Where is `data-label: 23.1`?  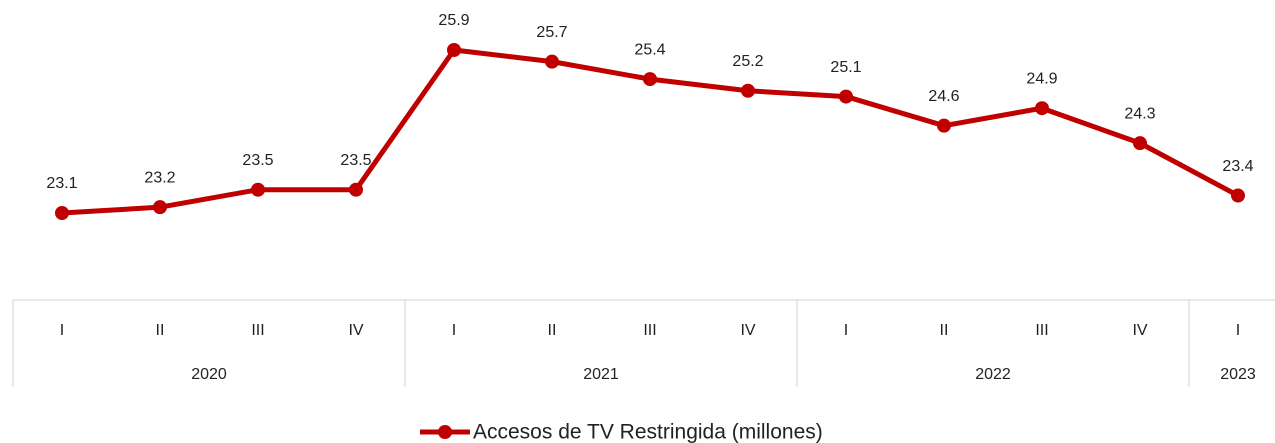 data-label: 23.1 is located at coordinates (61, 183).